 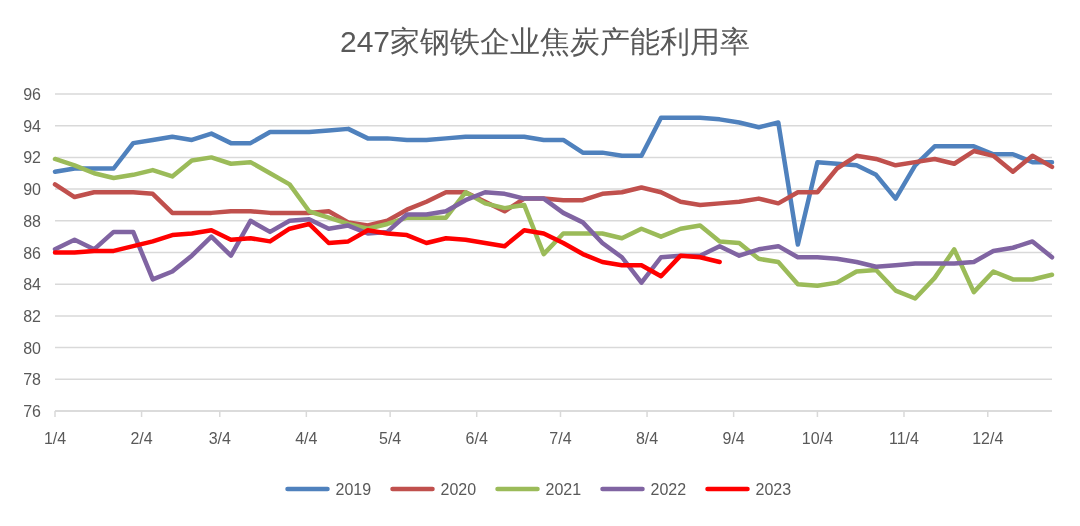 What do you see at coordinates (32, 126) in the screenshot?
I see `y-tick-label: 94` at bounding box center [32, 126].